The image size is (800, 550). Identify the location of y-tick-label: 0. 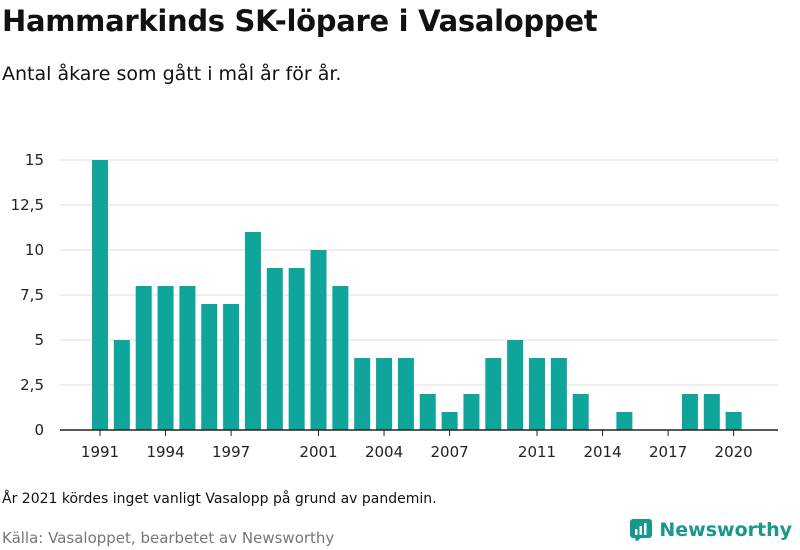
(39, 430).